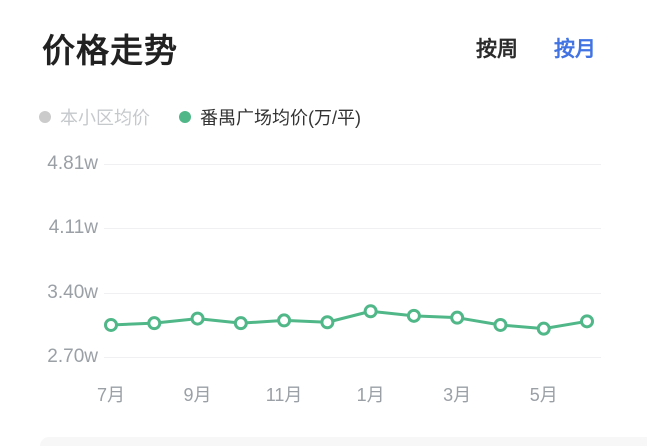 This screenshot has height=446, width=647. Describe the element at coordinates (575, 49) in the screenshot. I see `toggle-by-month: 按月` at that location.